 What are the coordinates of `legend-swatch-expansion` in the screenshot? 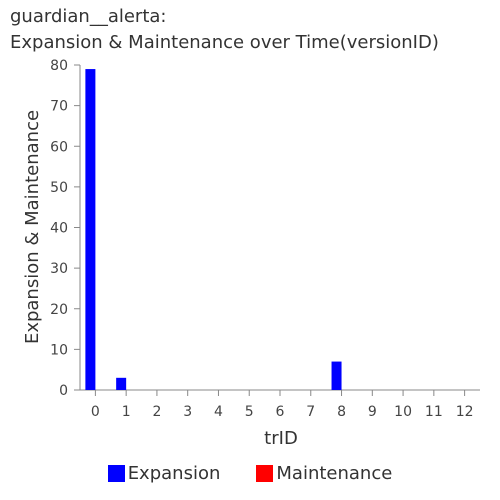 It's located at (116, 473).